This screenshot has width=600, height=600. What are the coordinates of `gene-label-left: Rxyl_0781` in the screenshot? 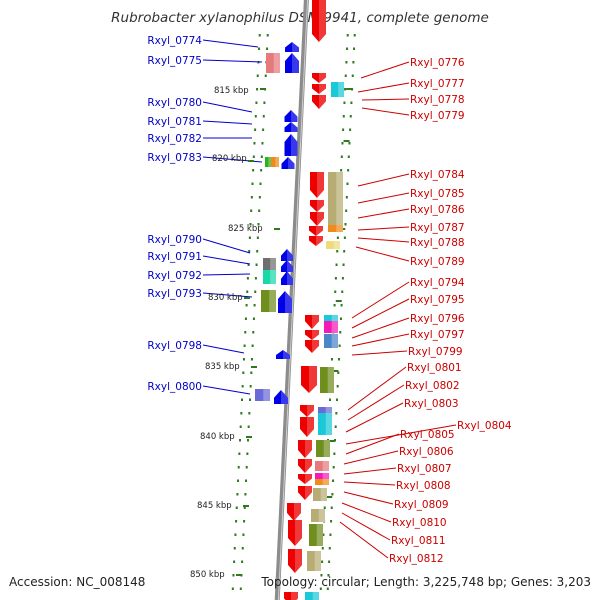 It's located at (174, 122).